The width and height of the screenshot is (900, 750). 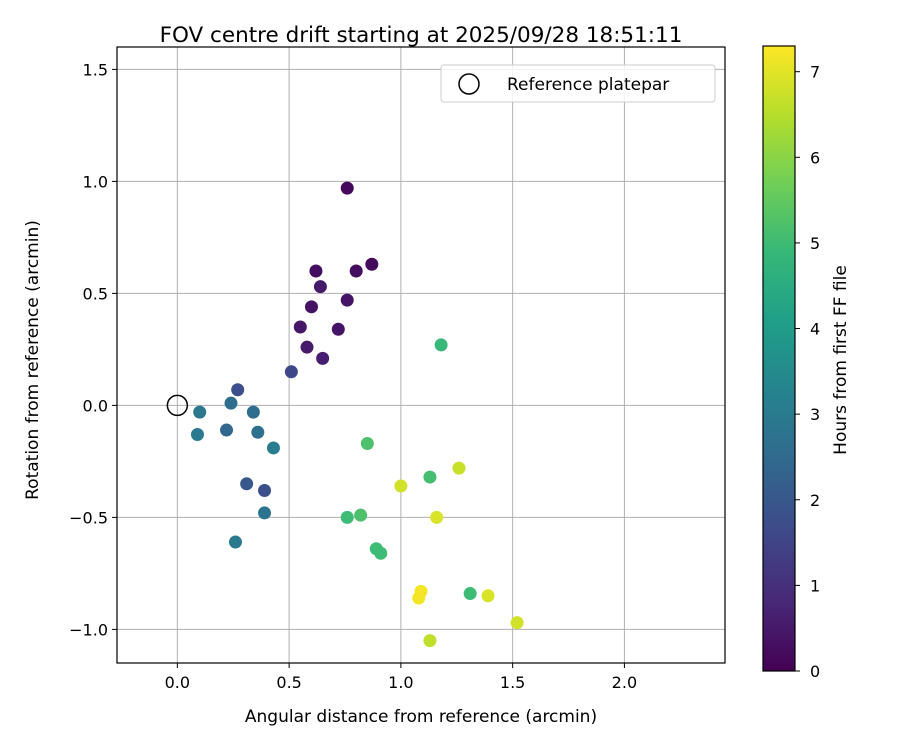 I want to click on legend-box, so click(x=578, y=83).